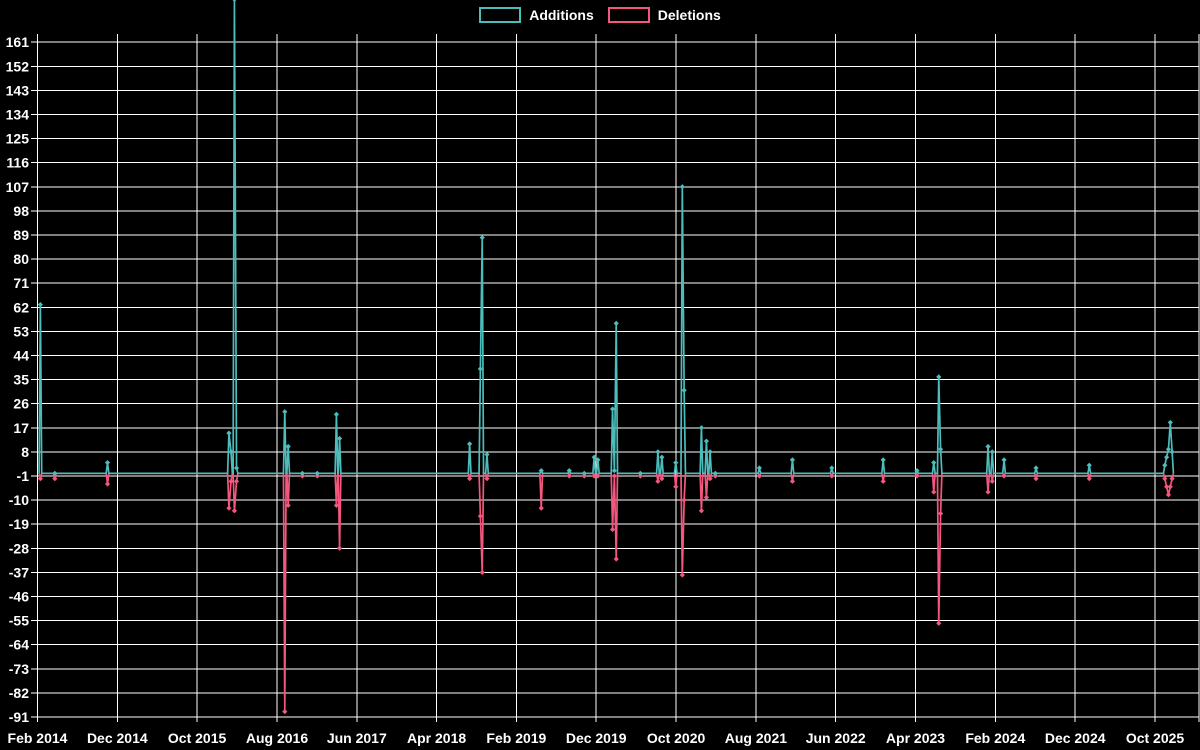 The image size is (1200, 750). Describe the element at coordinates (19, 500) in the screenshot. I see `y-axis-tick-label: -10` at that location.